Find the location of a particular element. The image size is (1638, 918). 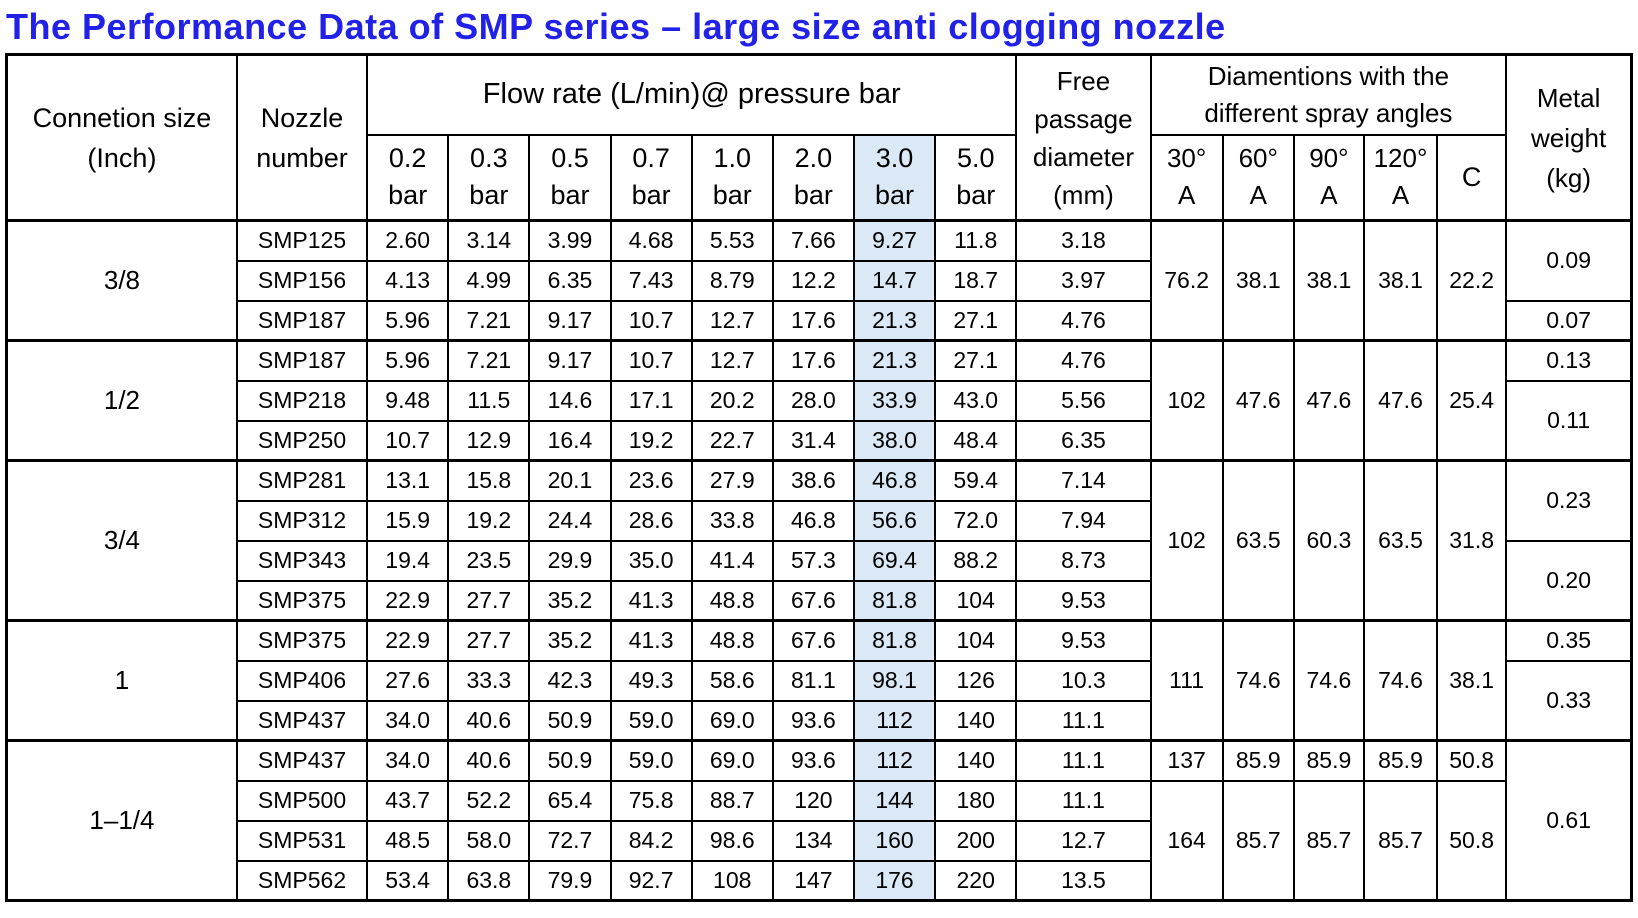

flow-cell: 43.7 is located at coordinates (408, 800).